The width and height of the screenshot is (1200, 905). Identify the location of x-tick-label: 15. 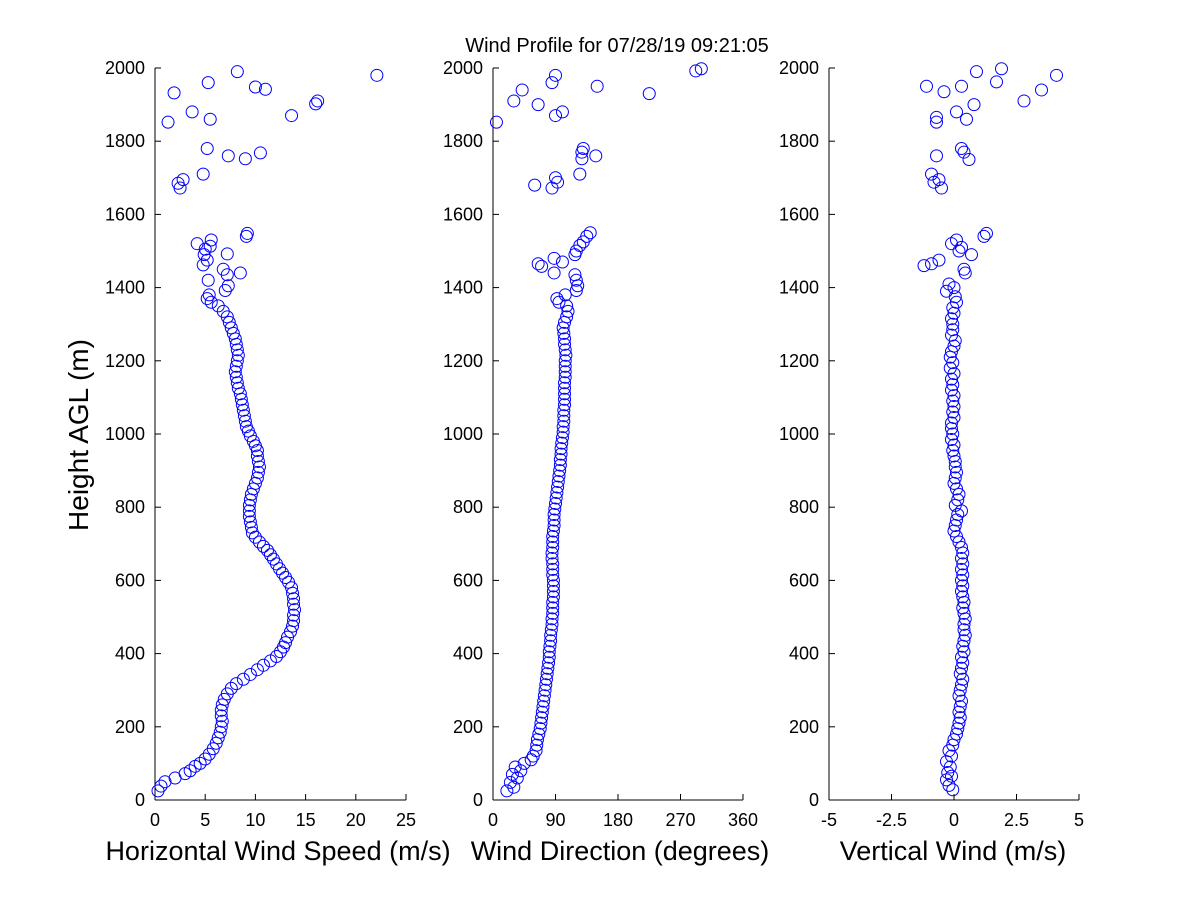
(306, 820).